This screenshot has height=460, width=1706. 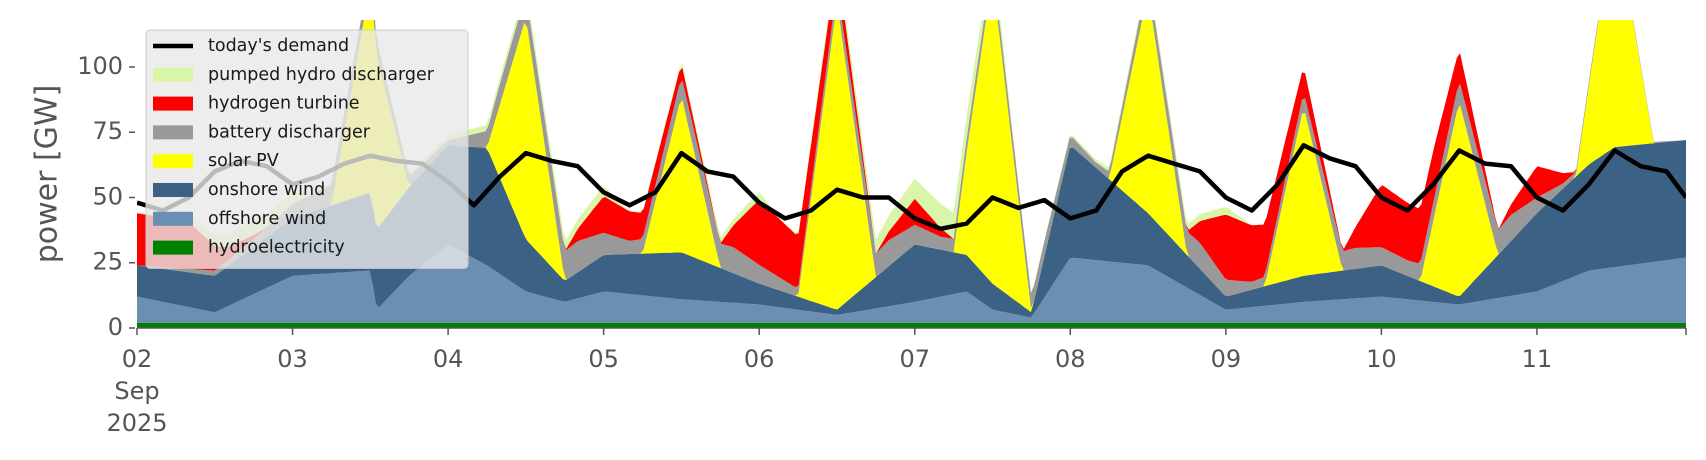 What do you see at coordinates (100, 66) in the screenshot?
I see `y-tick-label: 100` at bounding box center [100, 66].